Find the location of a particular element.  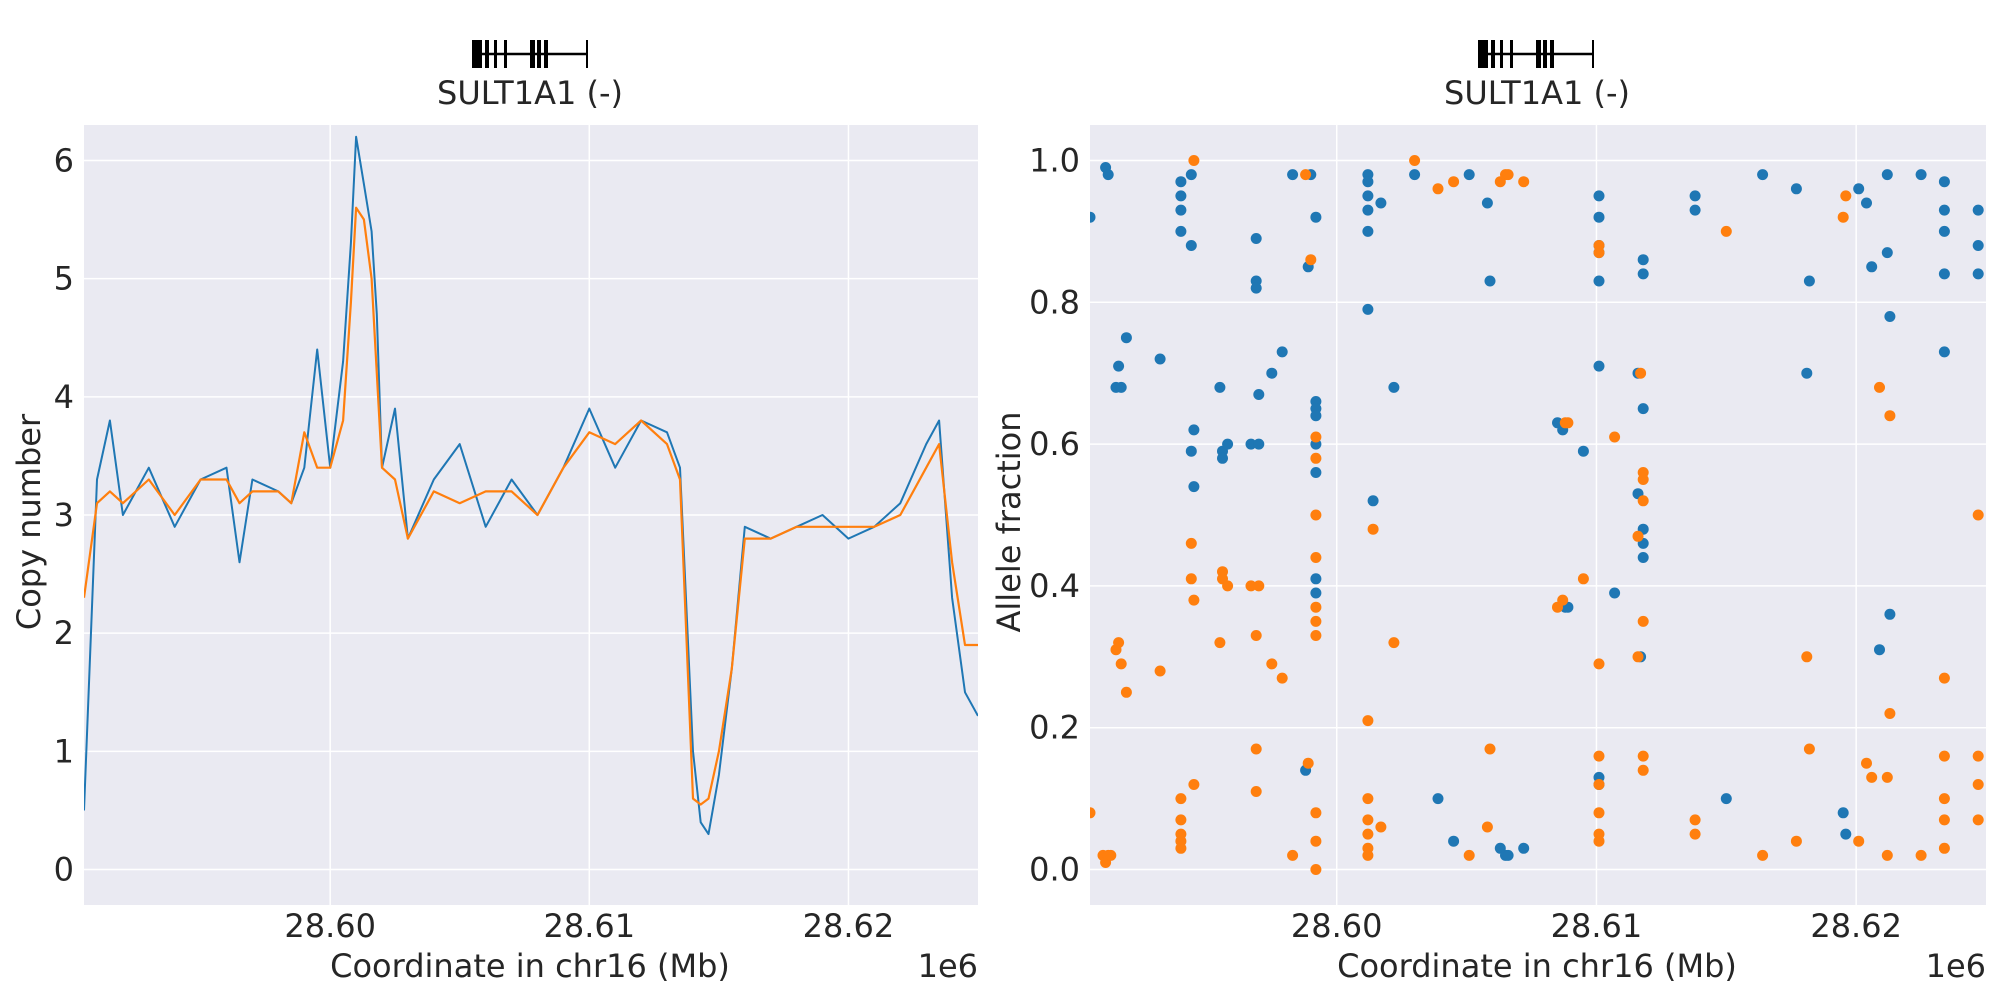

x-tick-labels: 28.60 28.61 28.62 is located at coordinates (1596, 926).